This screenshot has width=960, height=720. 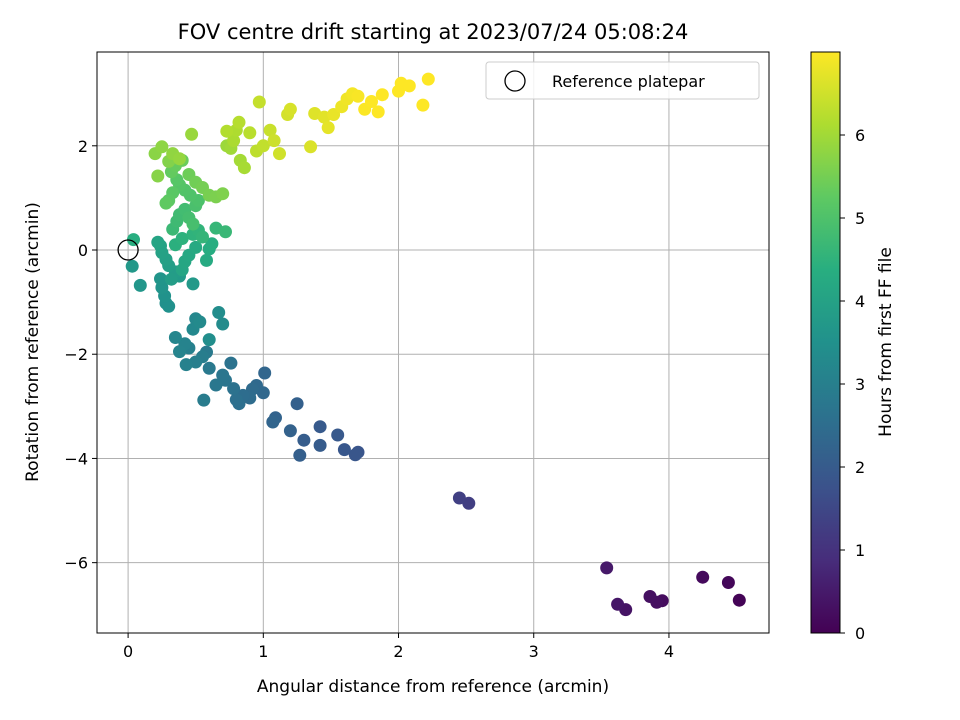 What do you see at coordinates (76, 354) in the screenshot?
I see `y-tick-label: −2` at bounding box center [76, 354].